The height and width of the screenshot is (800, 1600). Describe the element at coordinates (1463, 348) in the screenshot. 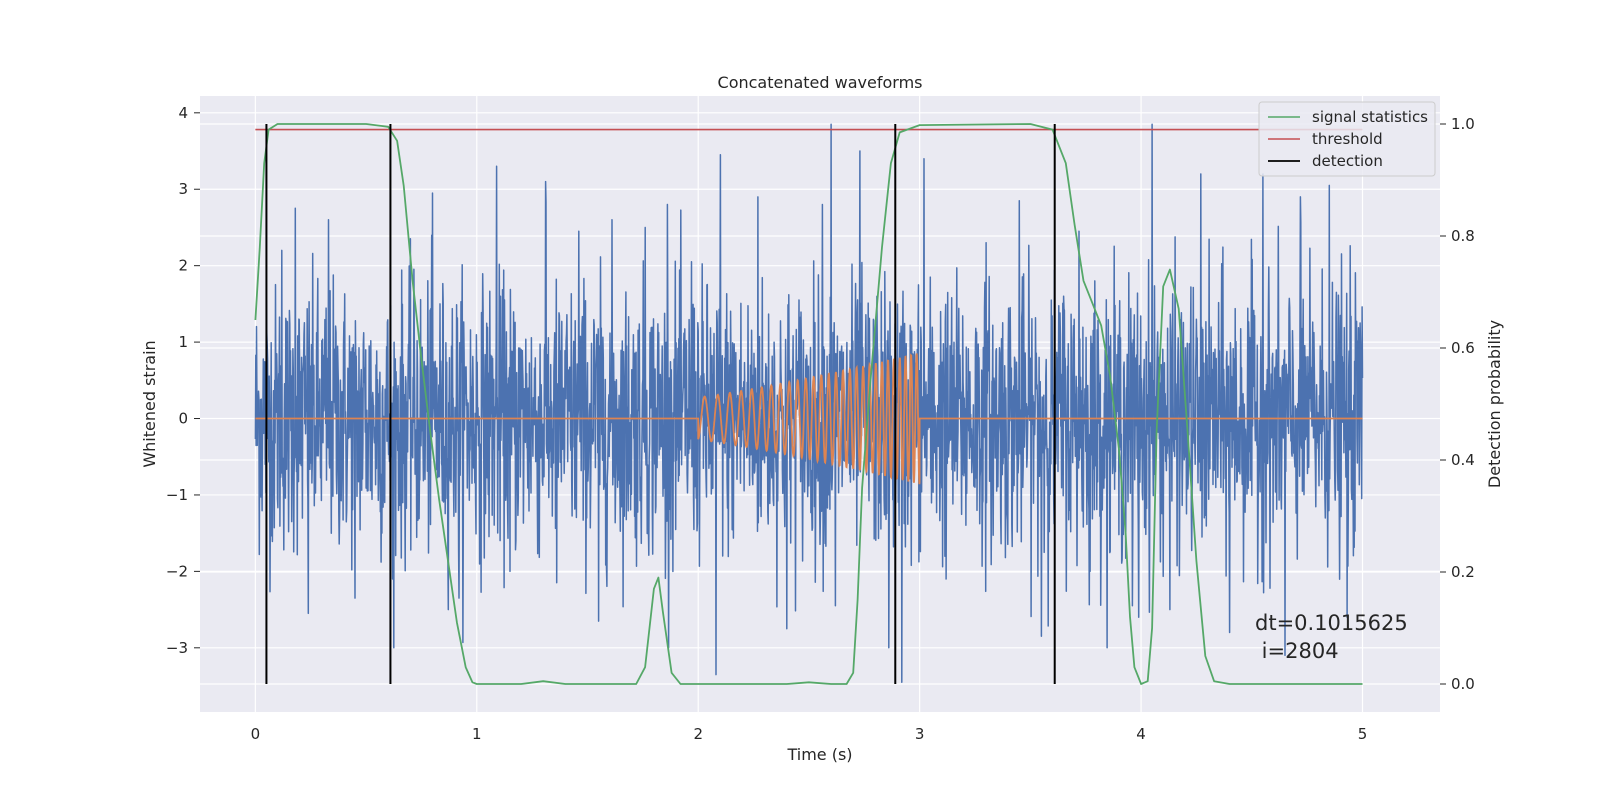

I see `y2-tick-label: 0.6` at that location.